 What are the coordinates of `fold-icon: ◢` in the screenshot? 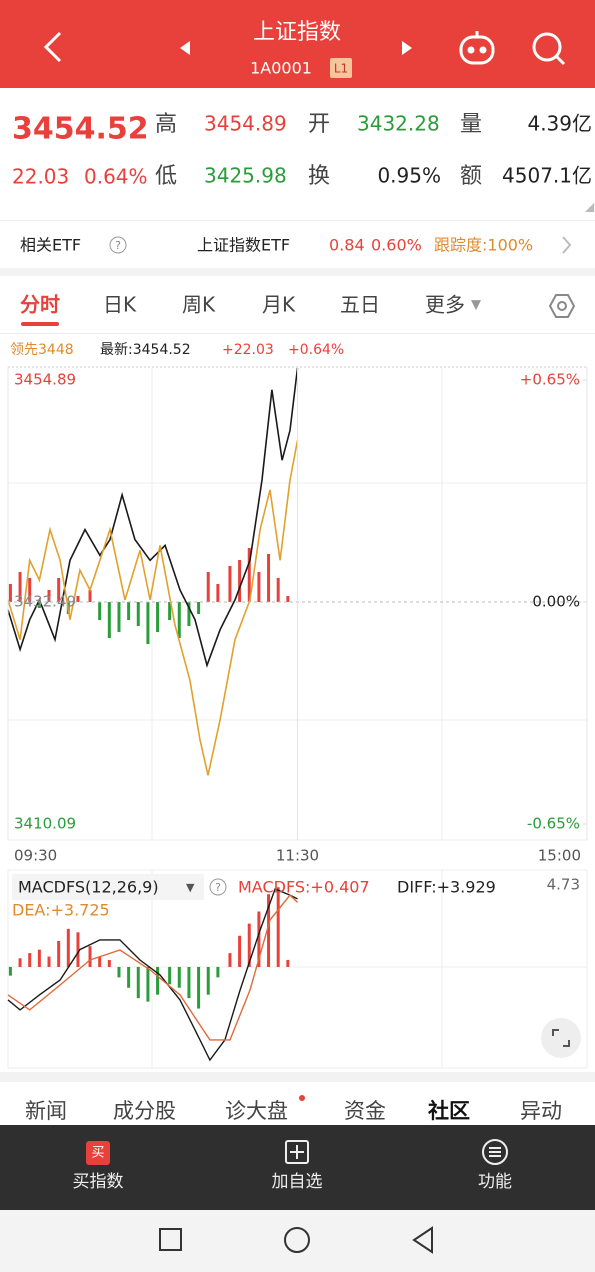 It's located at (590, 207).